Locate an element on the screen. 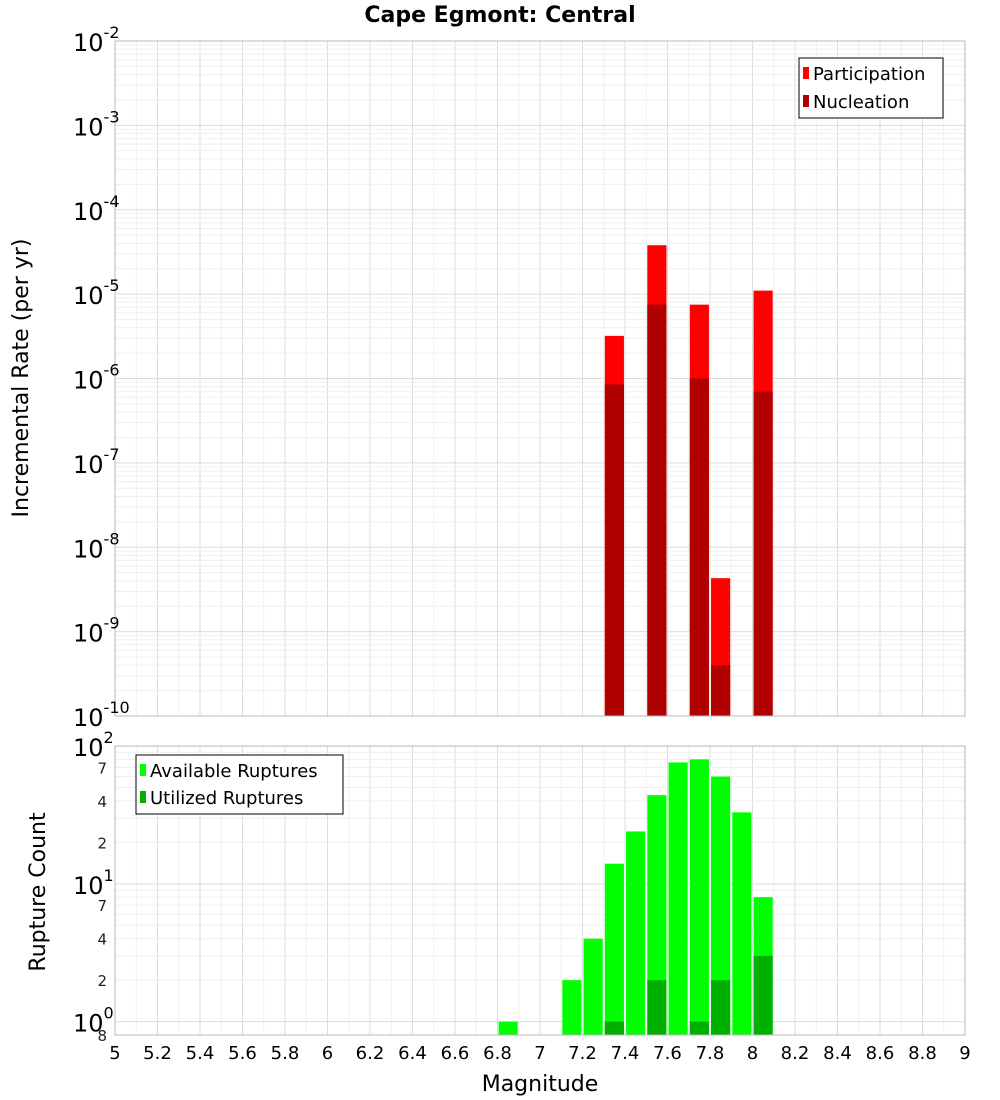 This screenshot has height=1100, width=1000. count-y-tick-label: 10¹ is located at coordinates (93, 883).